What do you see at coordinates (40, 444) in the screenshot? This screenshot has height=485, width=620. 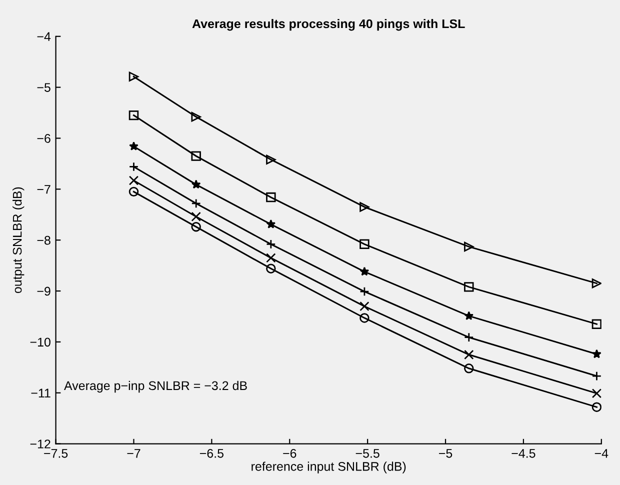 I see `y-tick-label: −12` at bounding box center [40, 444].